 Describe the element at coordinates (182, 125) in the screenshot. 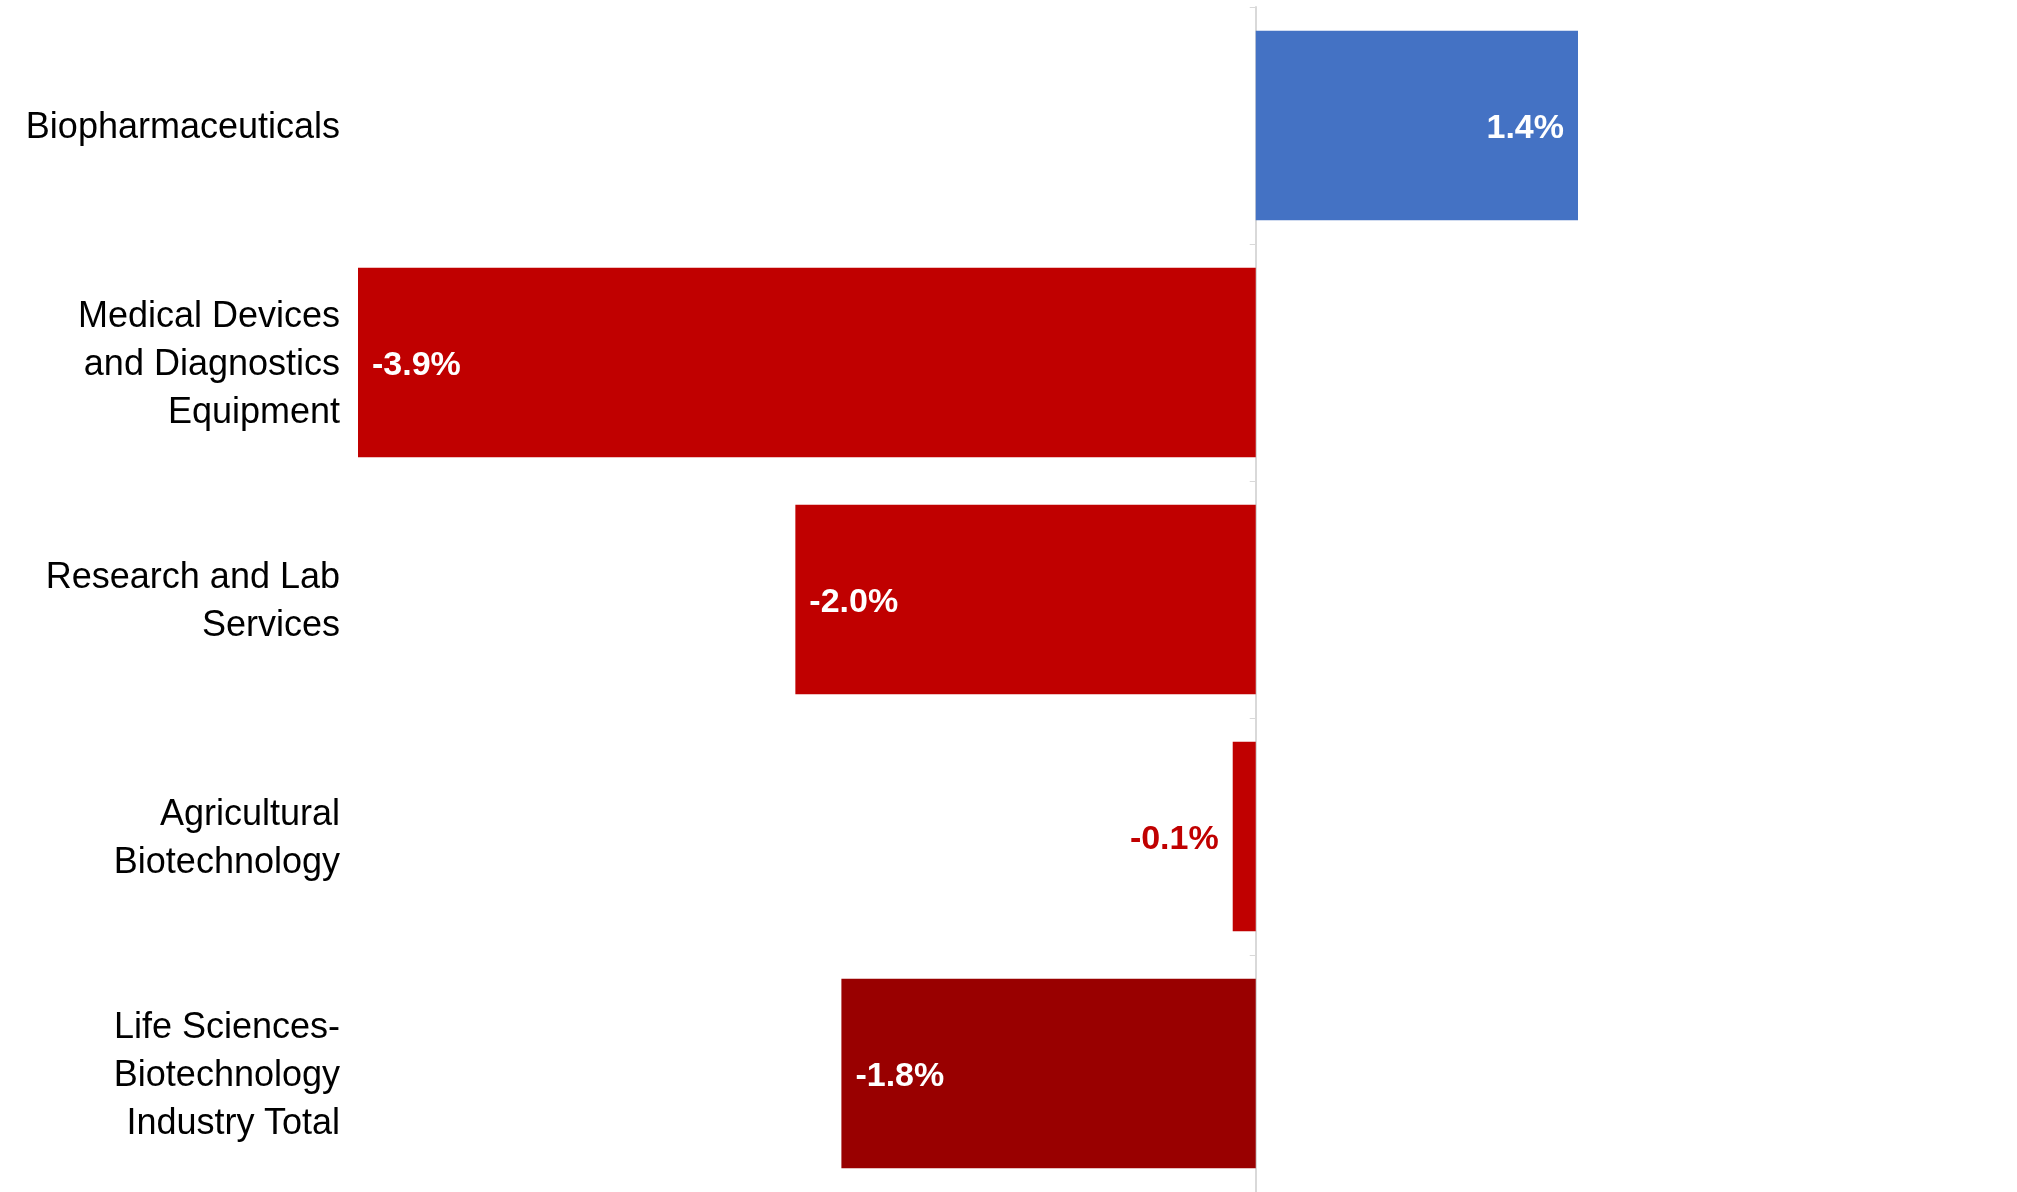

I see `y-tick-label: Biopharmaceuticals` at that location.